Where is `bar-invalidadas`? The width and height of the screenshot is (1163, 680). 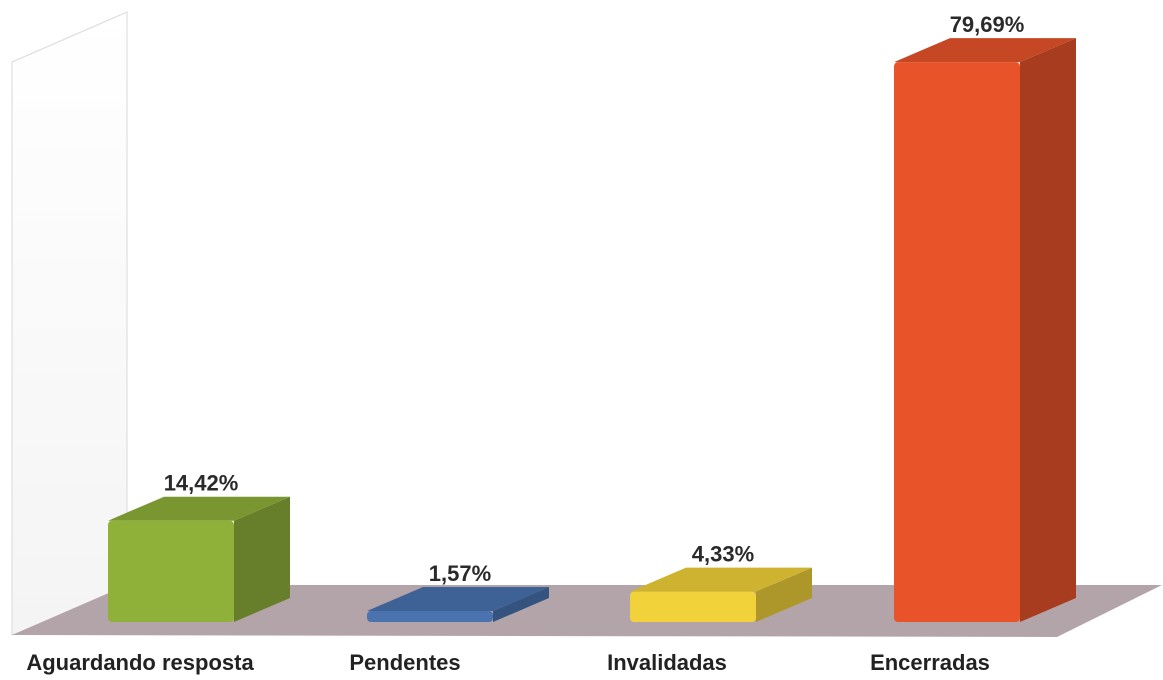
bar-invalidadas is located at coordinates (721, 594).